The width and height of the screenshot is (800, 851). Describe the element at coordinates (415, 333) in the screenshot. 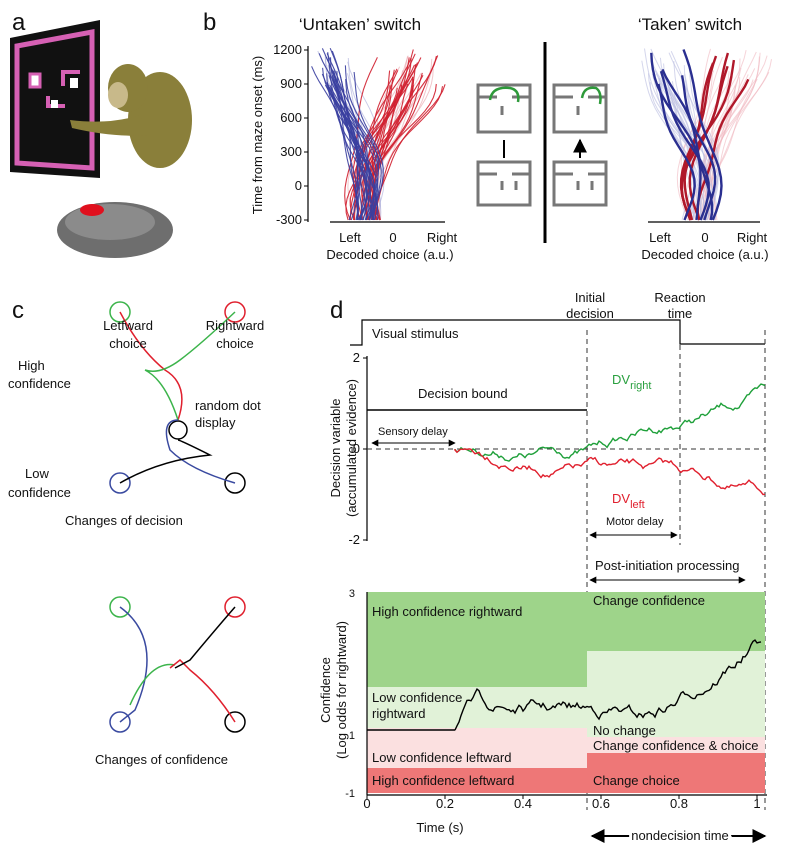

I see `annotation: Visual stimulus` at that location.